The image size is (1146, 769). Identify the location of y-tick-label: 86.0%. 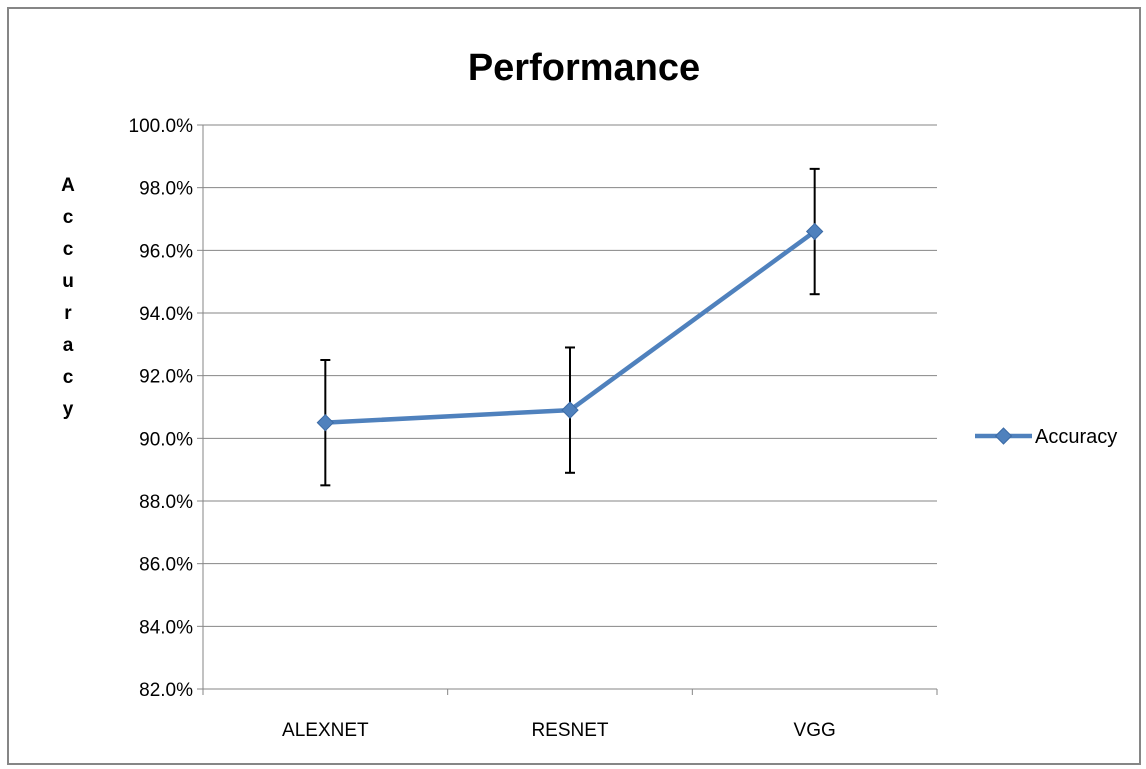
(166, 565).